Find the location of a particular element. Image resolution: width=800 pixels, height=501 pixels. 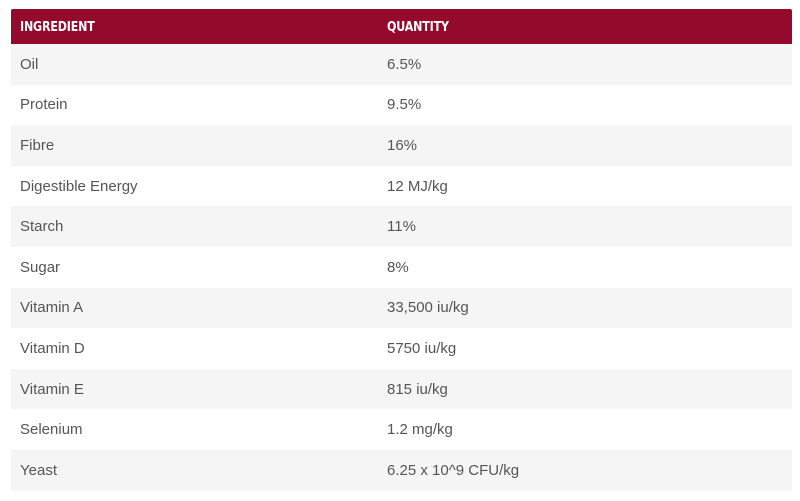

table-row: Sugar 8% is located at coordinates (401, 267).